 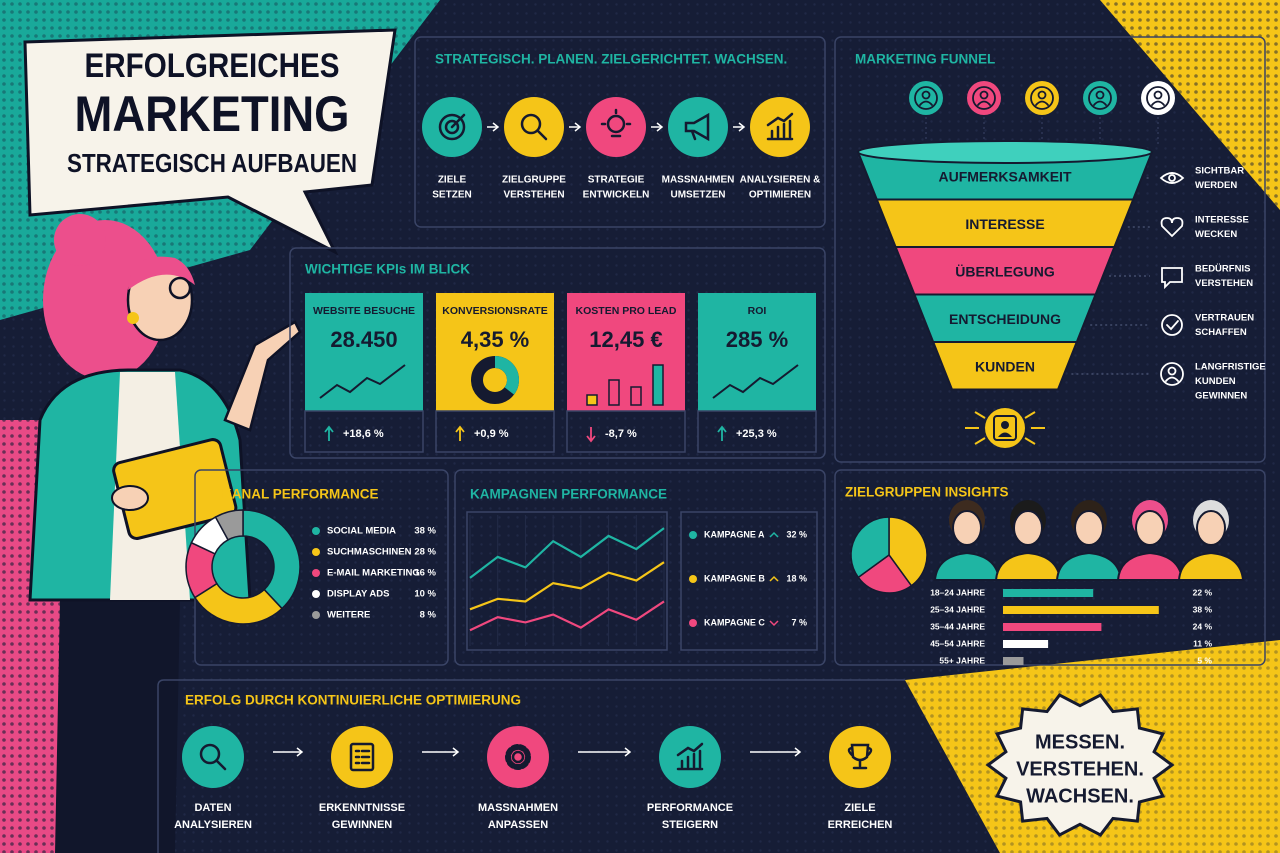 What do you see at coordinates (1080, 742) in the screenshot?
I see `badge-line: MESSEN.` at bounding box center [1080, 742].